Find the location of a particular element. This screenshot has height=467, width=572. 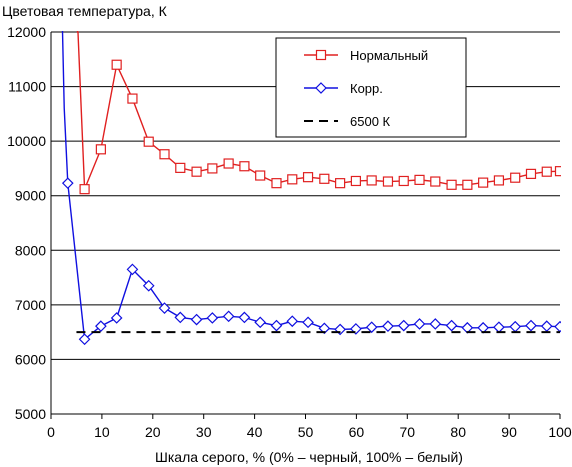

legend-label: 6500 К is located at coordinates (370, 121).